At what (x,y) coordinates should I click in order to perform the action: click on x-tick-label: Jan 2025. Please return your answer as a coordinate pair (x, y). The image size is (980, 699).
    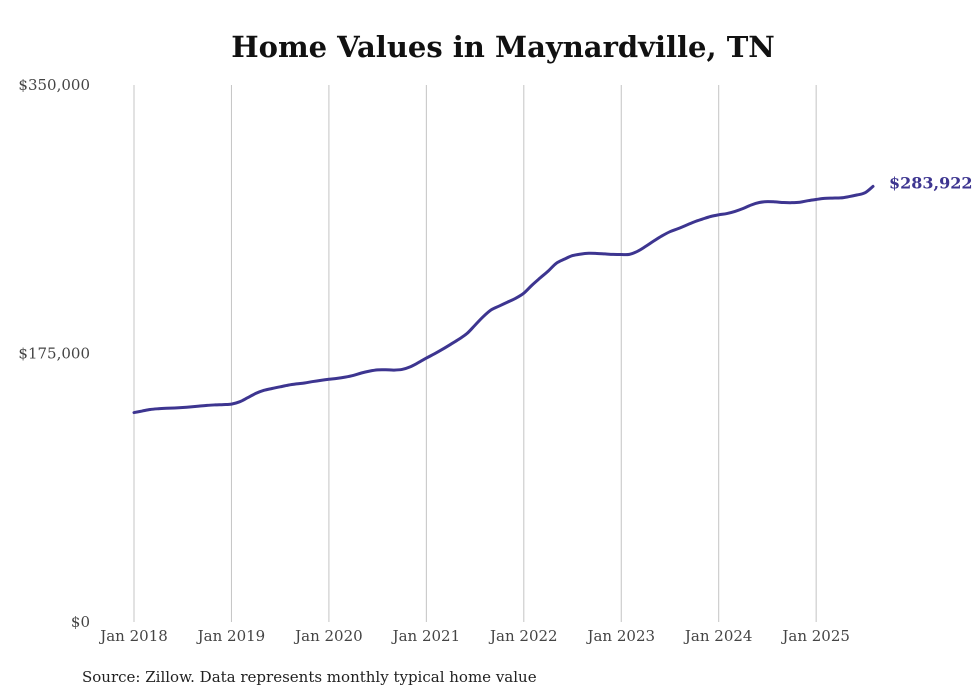
    Looking at the image, I should click on (815, 636).